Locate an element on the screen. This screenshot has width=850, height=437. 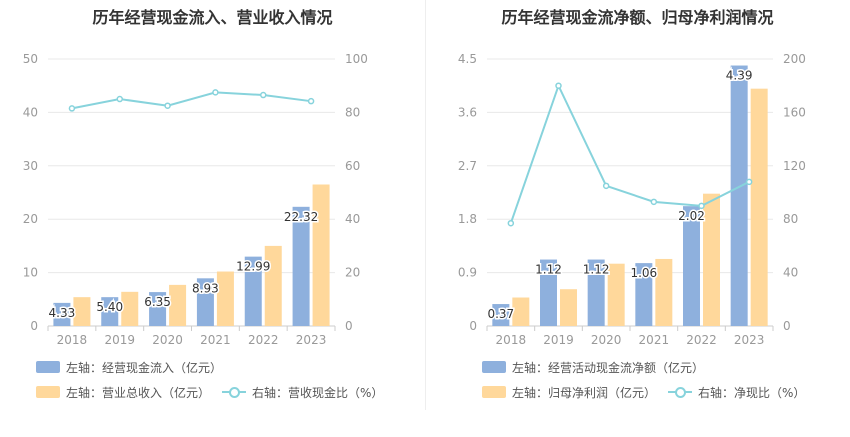
legend-item-bar-left: 左轴：经营现金流入（亿元） is located at coordinates (129, 367).